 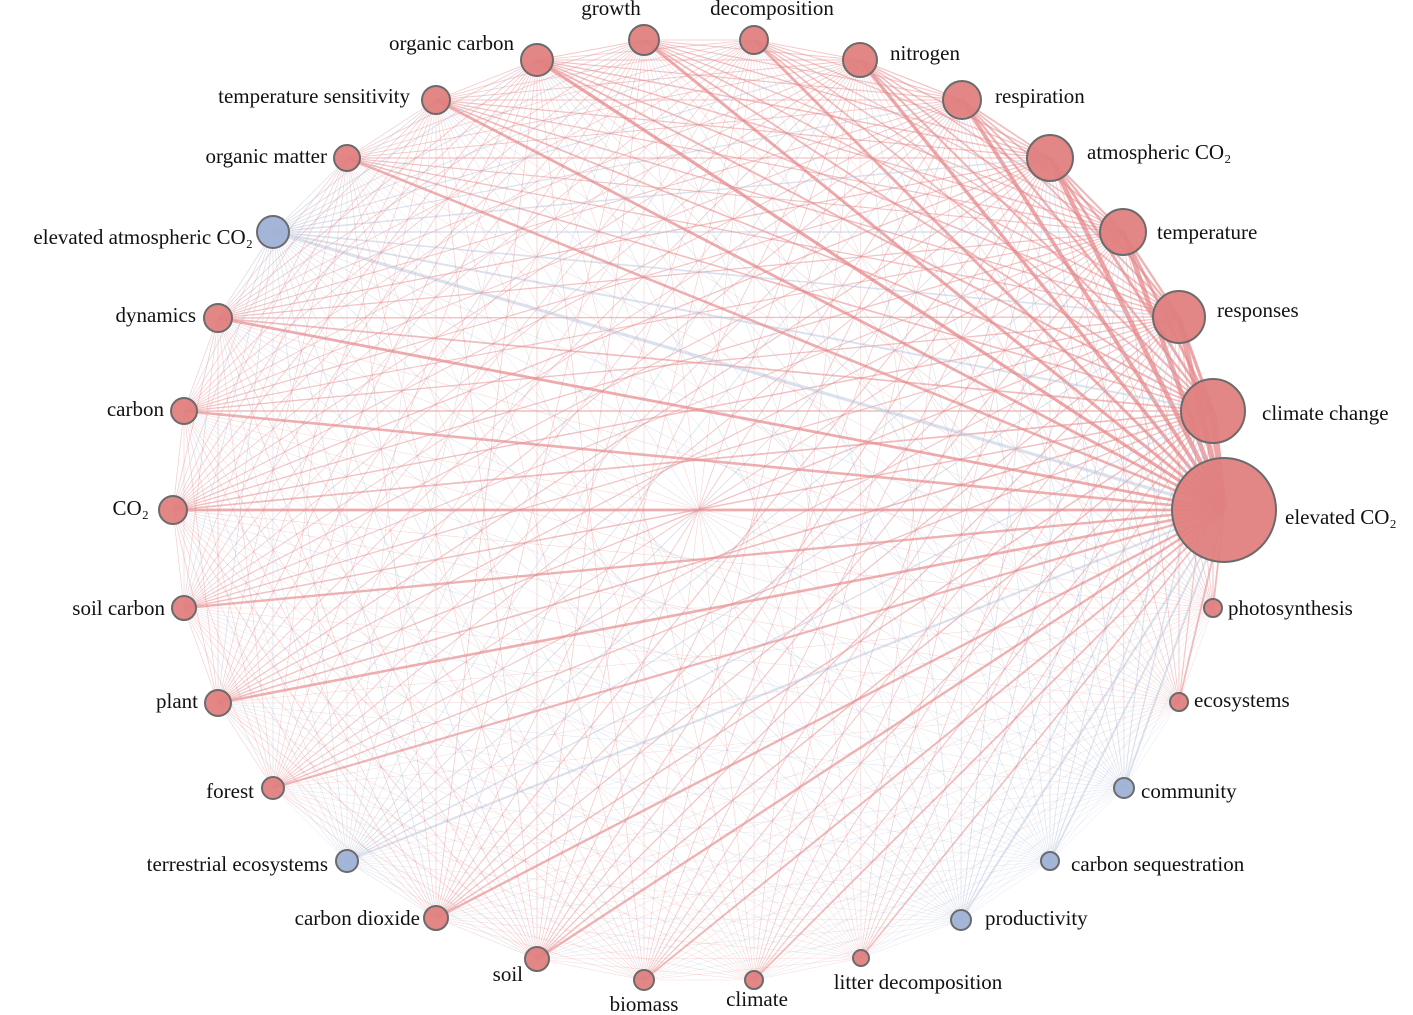 What do you see at coordinates (131, 508) in the screenshot?
I see `node-label: CO₂` at bounding box center [131, 508].